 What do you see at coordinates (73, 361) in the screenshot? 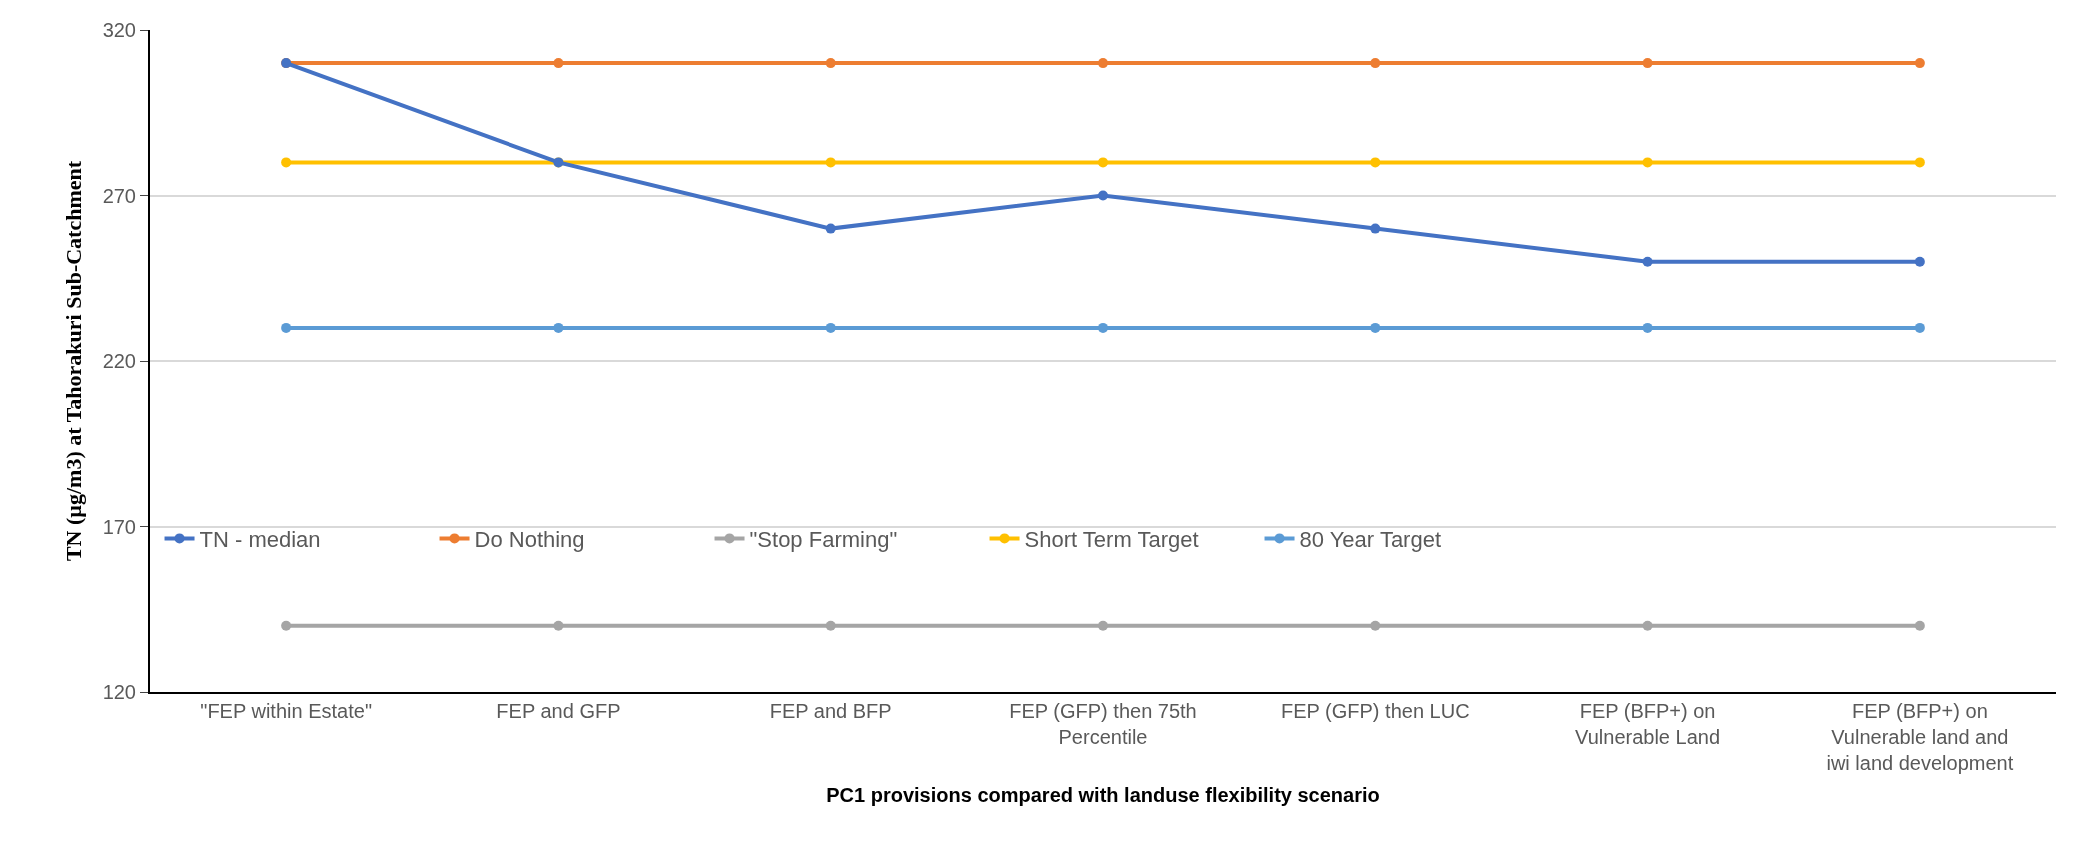
I see `y-axis-title: TN (µg/m3) at Tahorakuri Sub-Catchment` at bounding box center [73, 361].